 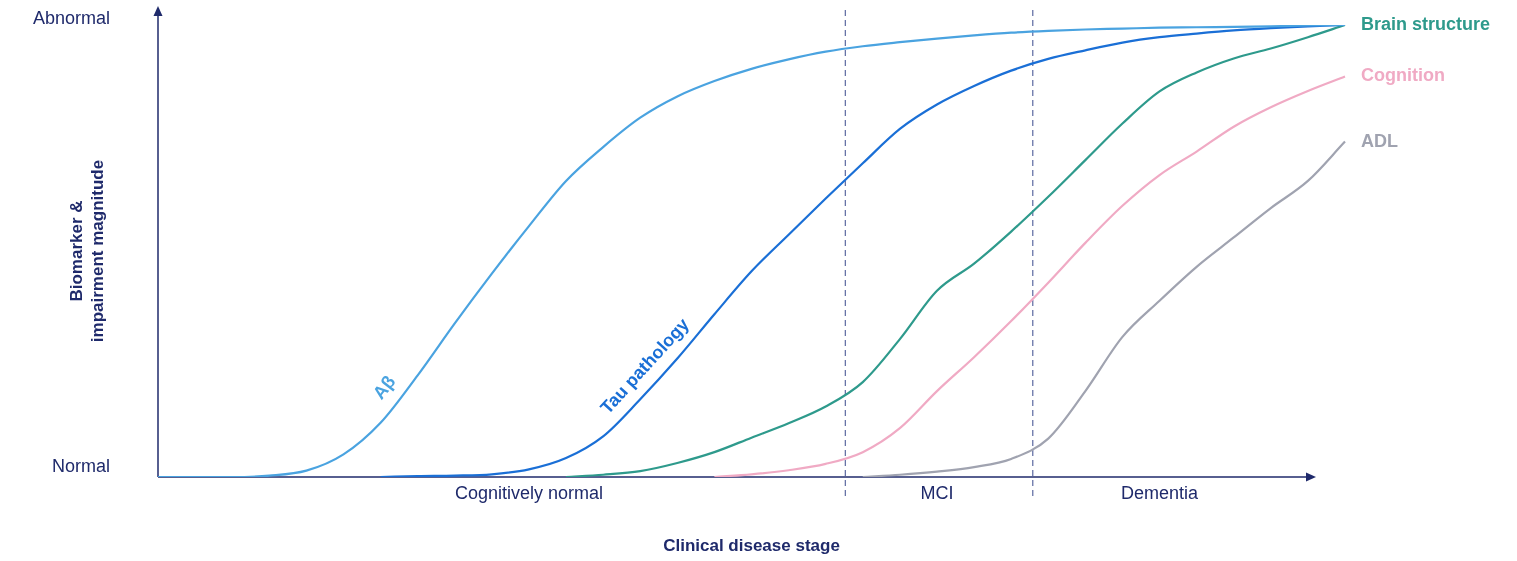 I want to click on x-tick-label: MCI, so click(x=937, y=492).